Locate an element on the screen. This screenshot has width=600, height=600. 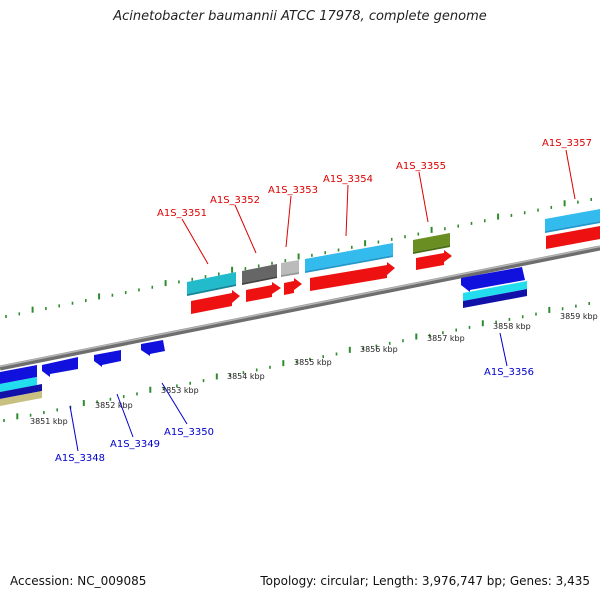
gene-label-a1s-3353: A1S_3353 is located at coordinates (293, 190).